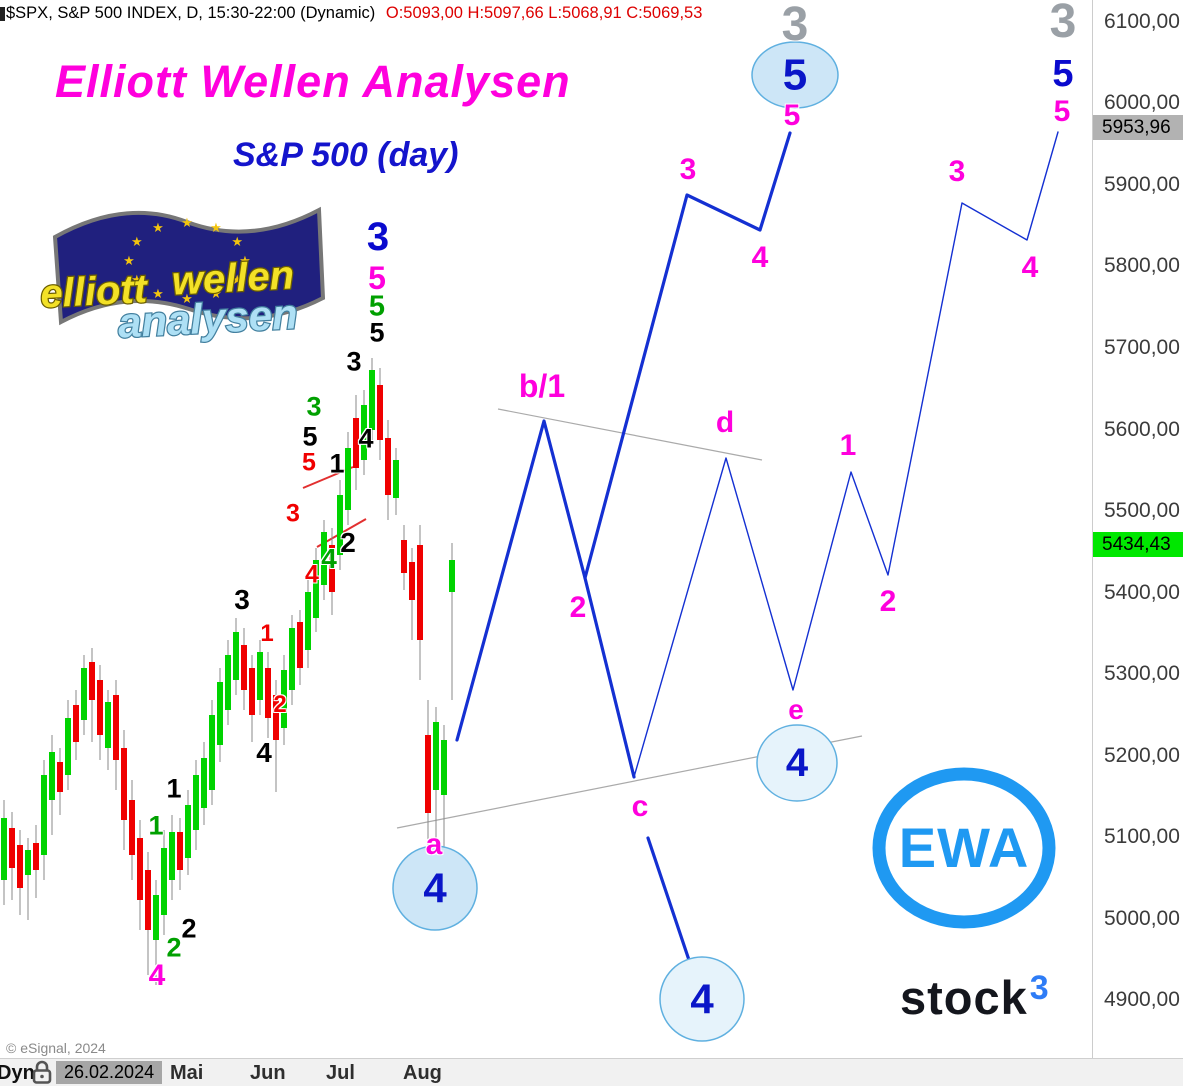 Image resolution: width=1183 pixels, height=1086 pixels. Describe the element at coordinates (1142, 21) in the screenshot. I see `price-tick-label: 6100,00` at that location.